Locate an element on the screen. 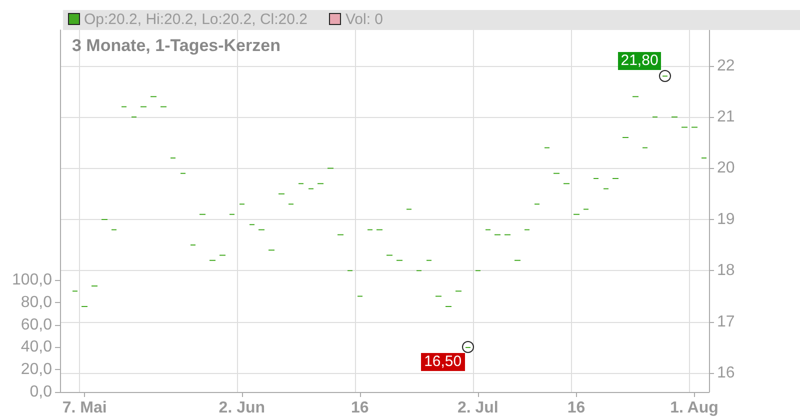 The height and width of the screenshot is (420, 800). y-tick-label: 22 is located at coordinates (726, 65).